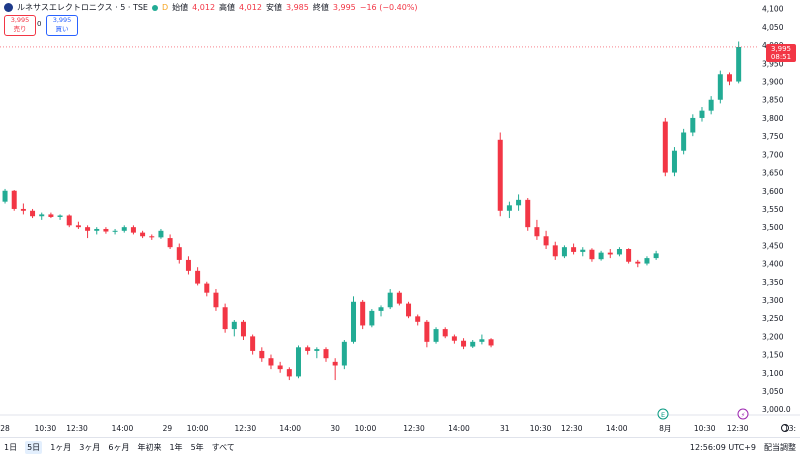 This screenshot has height=455, width=800. Describe the element at coordinates (223, 447) in the screenshot. I see `range-button: すべて` at that location.